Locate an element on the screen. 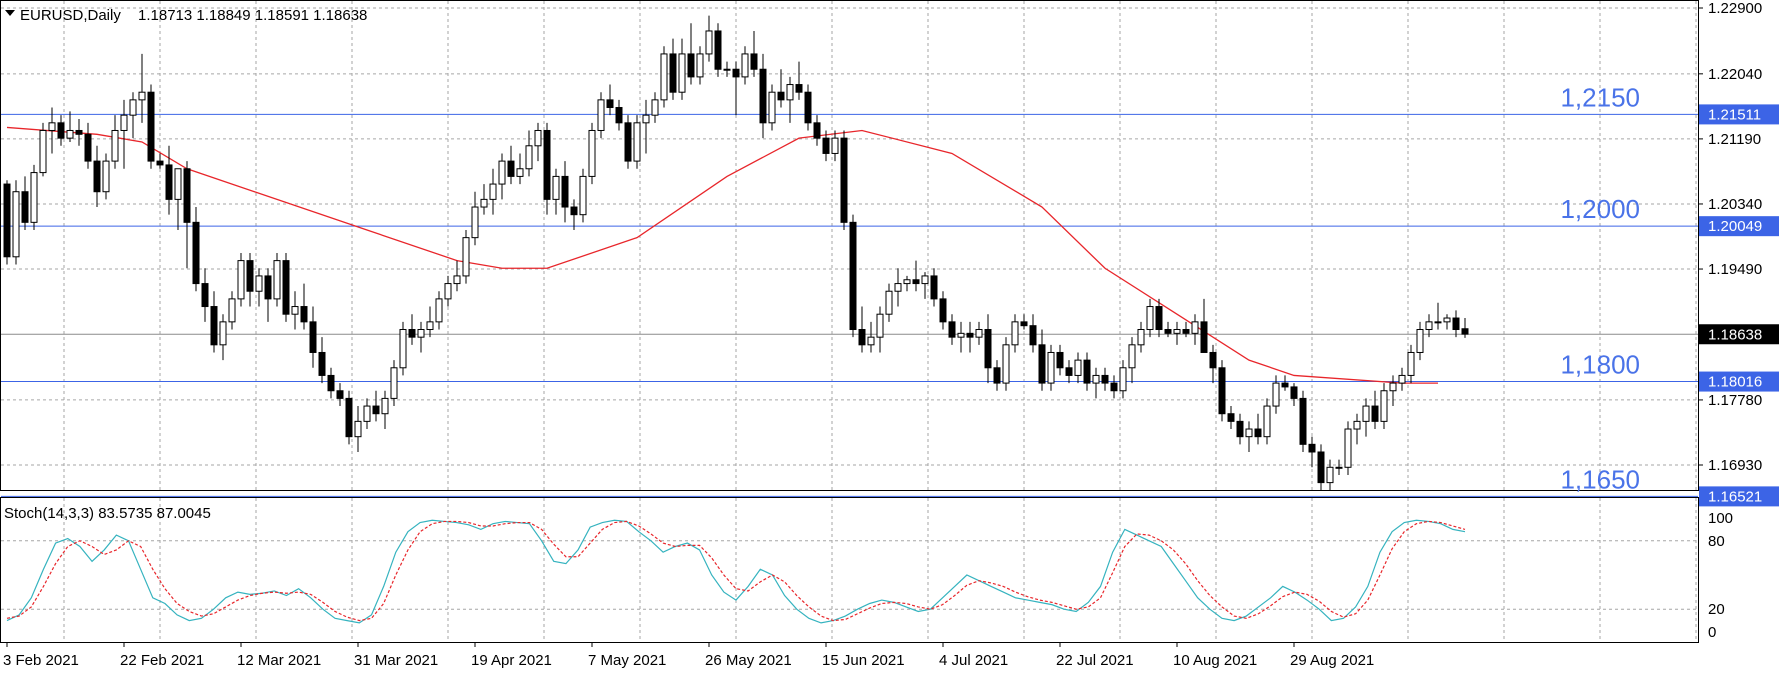 The image size is (1782, 674). price-tick-label: 1.22900 is located at coordinates (1735, 8).